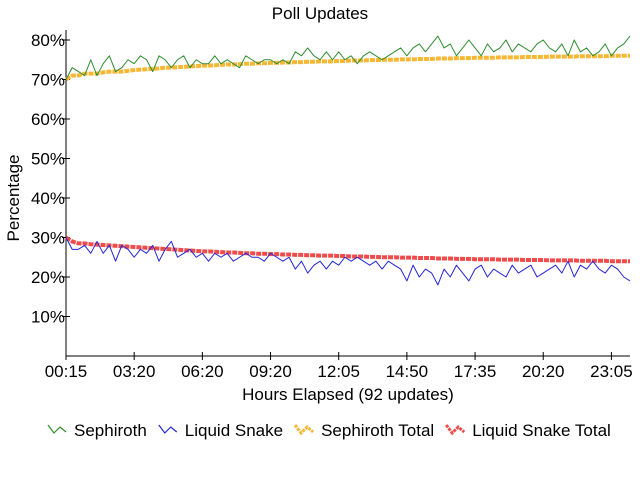 This screenshot has height=480, width=640. I want to click on legend-item-liquid-snake: Liquid Snake, so click(220, 430).